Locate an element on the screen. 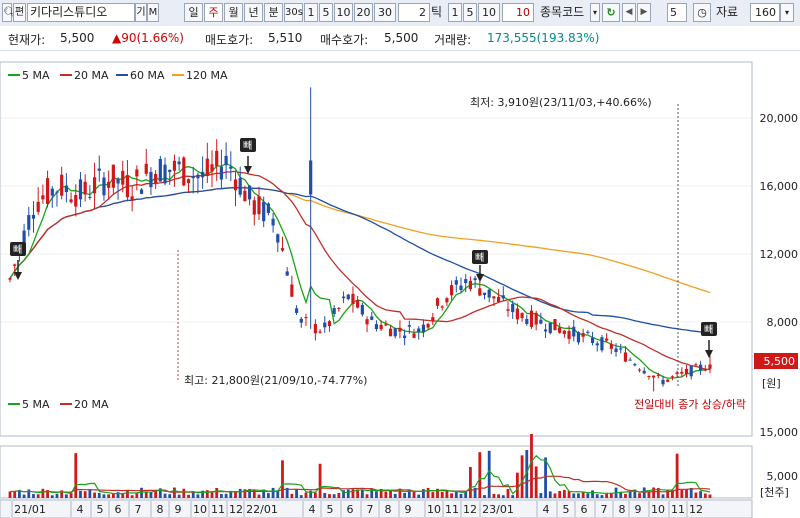 The height and width of the screenshot is (518, 800). prev-button: ◀ is located at coordinates (629, 12).